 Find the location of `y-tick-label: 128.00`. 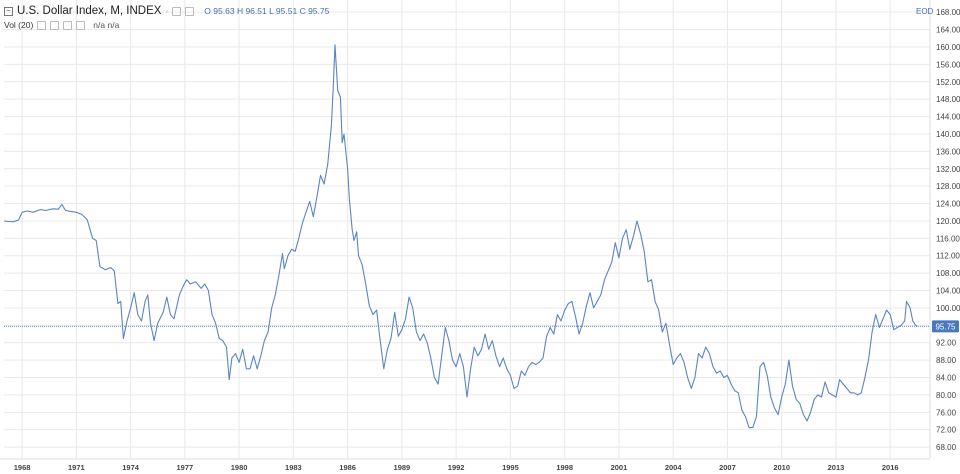

y-tick-label: 128.00 is located at coordinates (948, 186).